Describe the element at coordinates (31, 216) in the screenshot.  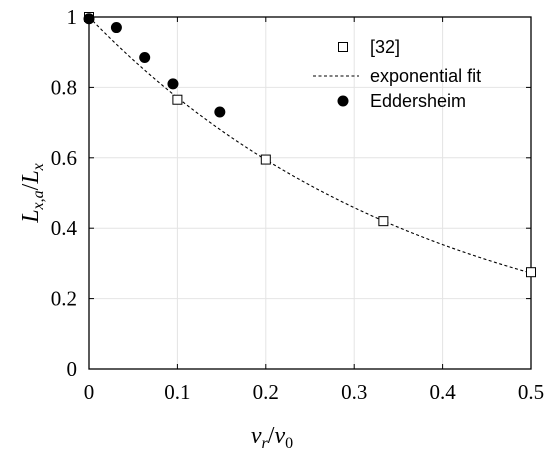
I see `y-label-L: L` at that location.